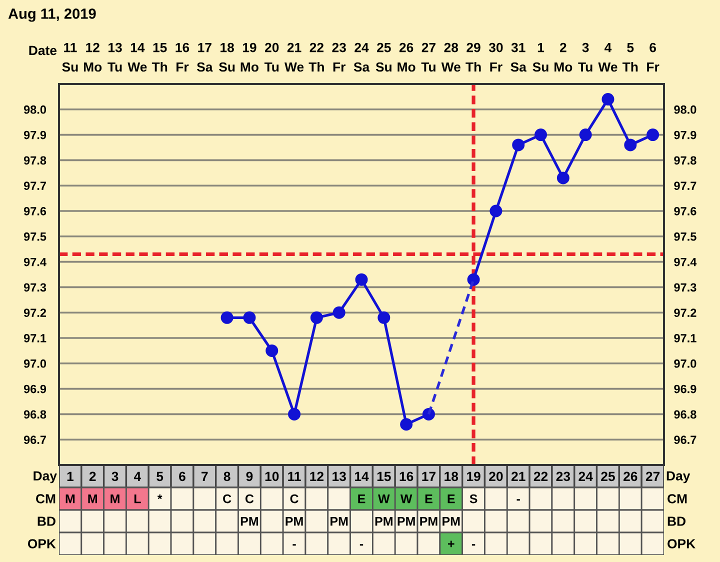 The width and height of the screenshot is (720, 562). What do you see at coordinates (35, 414) in the screenshot?
I see `y-tick-label: 96.8` at bounding box center [35, 414].